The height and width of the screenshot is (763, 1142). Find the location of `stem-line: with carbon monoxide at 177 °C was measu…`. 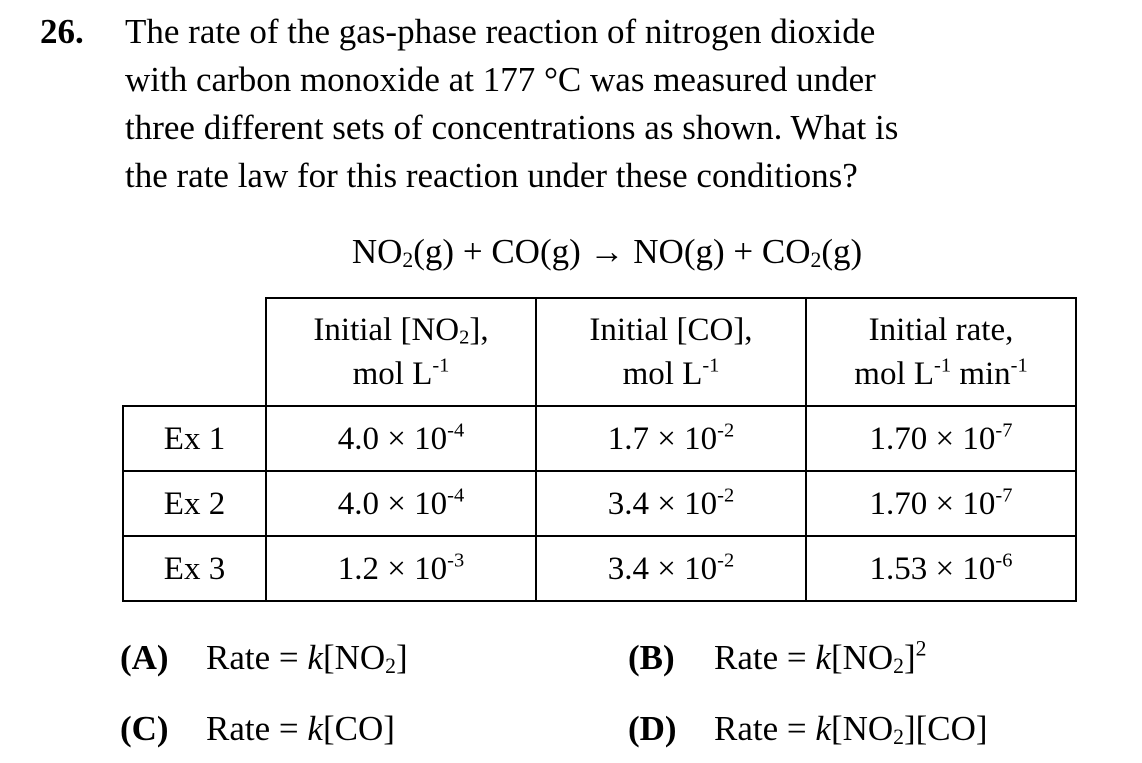

stem-line: with carbon monoxide at 177 °C was measu… is located at coordinates (500, 79).